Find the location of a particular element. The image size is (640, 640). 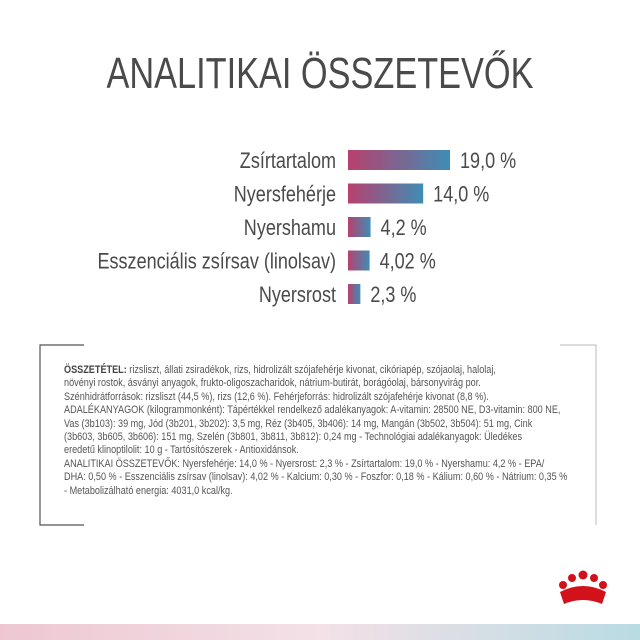

value-label: 4,2 % is located at coordinates (404, 228).